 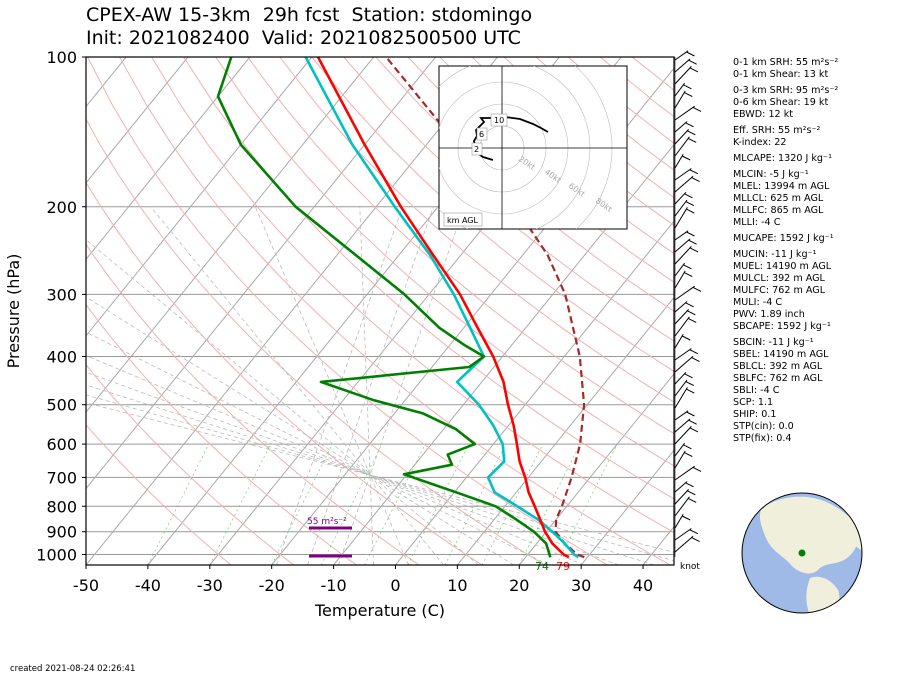 I want to click on y-tick-label: 200, so click(x=61, y=207).